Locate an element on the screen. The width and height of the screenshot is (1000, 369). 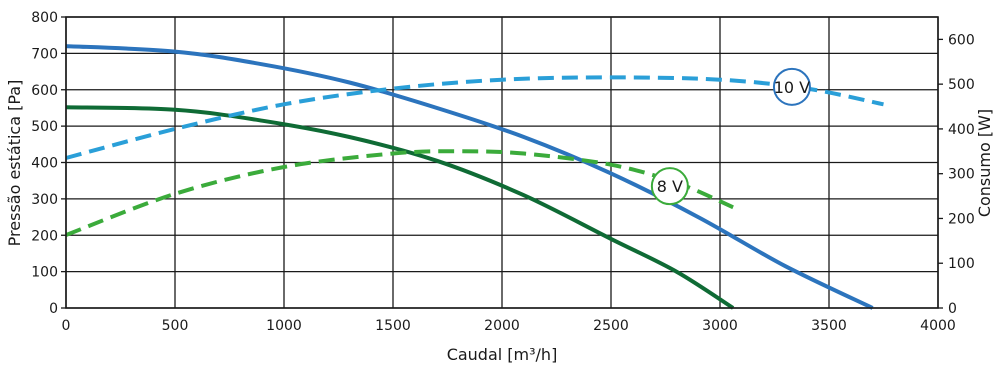
curve-tag-label: 10 V is located at coordinates (792, 87).